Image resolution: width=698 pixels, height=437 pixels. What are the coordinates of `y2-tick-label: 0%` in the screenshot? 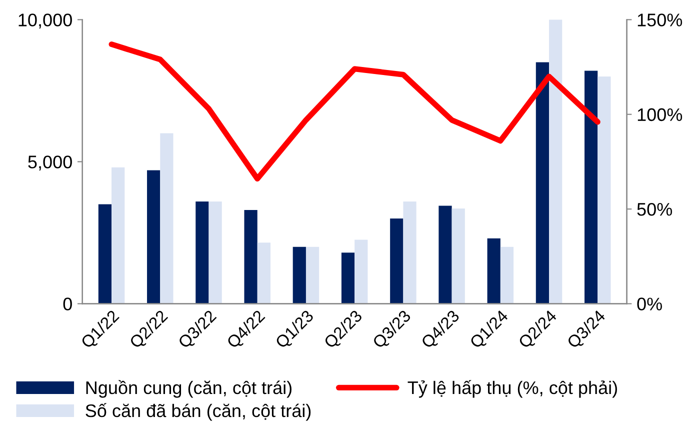 It's located at (649, 304).